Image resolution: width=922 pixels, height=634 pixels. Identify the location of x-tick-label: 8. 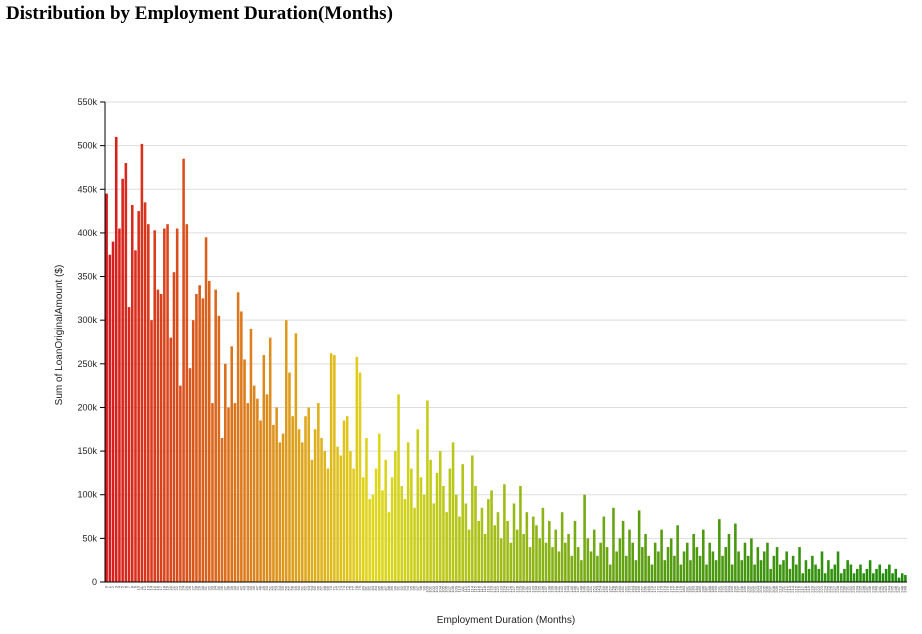
(131, 586).